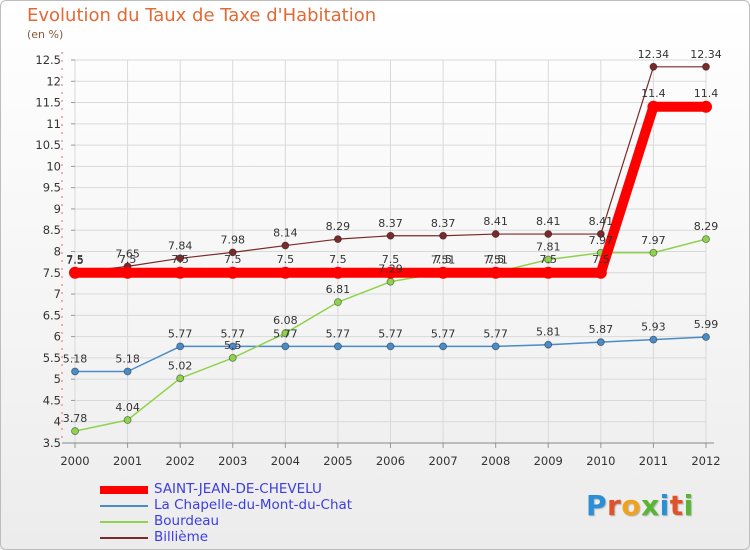 Image resolution: width=750 pixels, height=550 pixels. I want to click on x-tick-label: 2003, so click(232, 461).